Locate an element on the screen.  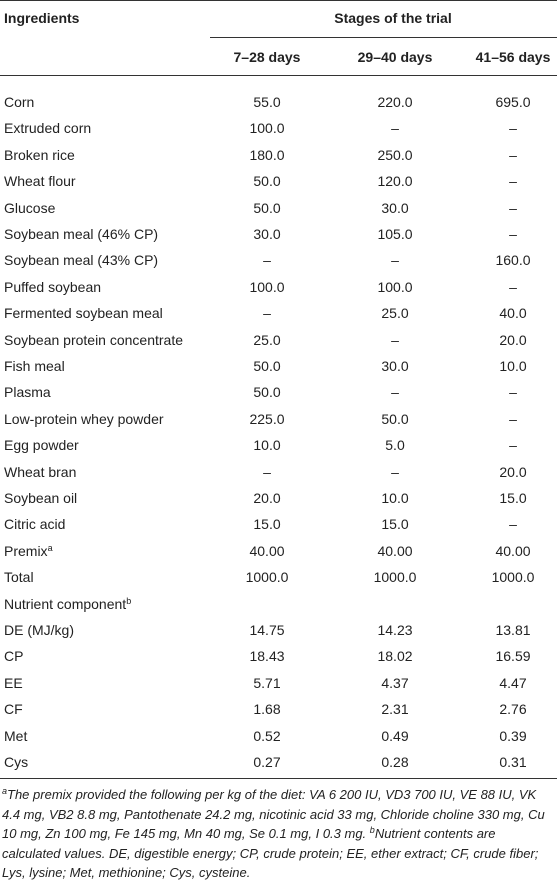
row-label: Corn is located at coordinates (19, 102).